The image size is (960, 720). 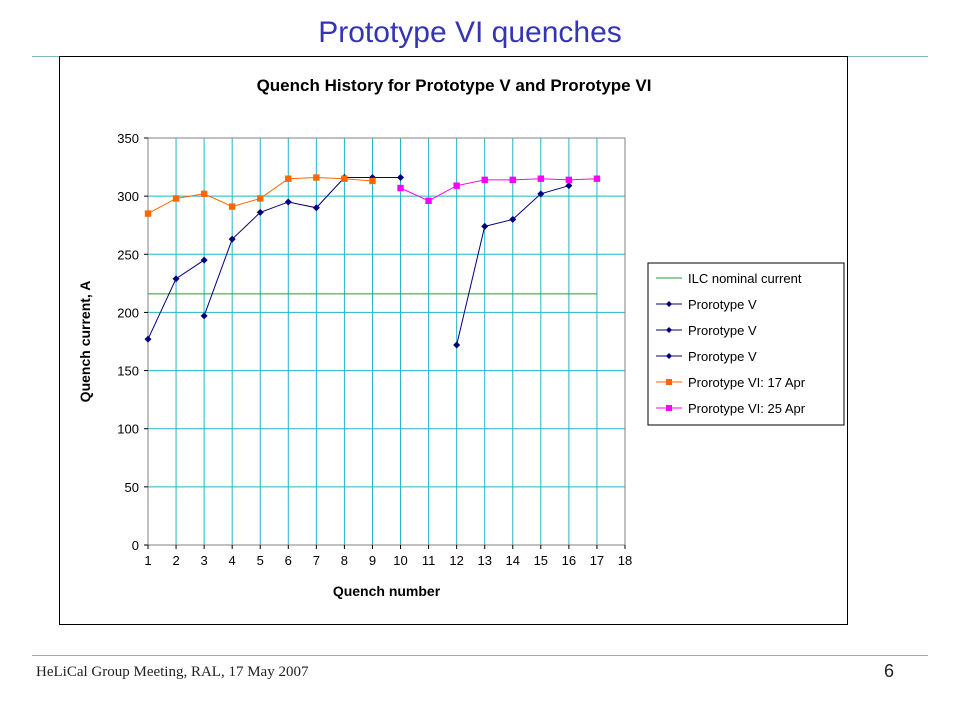 What do you see at coordinates (85, 342) in the screenshot?
I see `y-axis-label: Quench current, A` at bounding box center [85, 342].